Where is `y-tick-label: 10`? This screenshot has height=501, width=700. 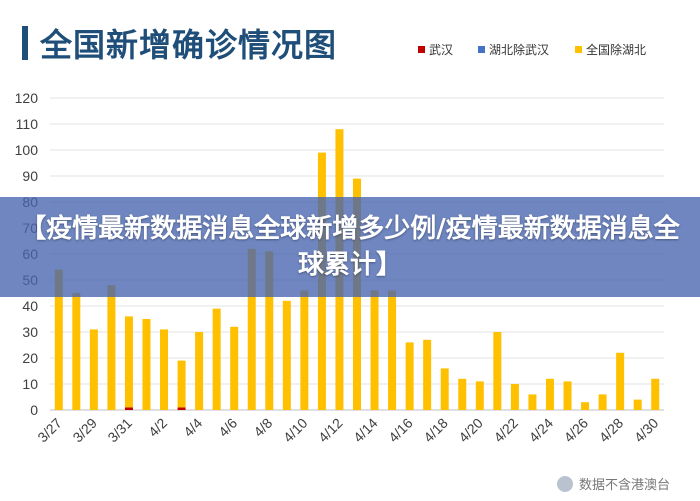 y-tick-label: 10 is located at coordinates (30, 384).